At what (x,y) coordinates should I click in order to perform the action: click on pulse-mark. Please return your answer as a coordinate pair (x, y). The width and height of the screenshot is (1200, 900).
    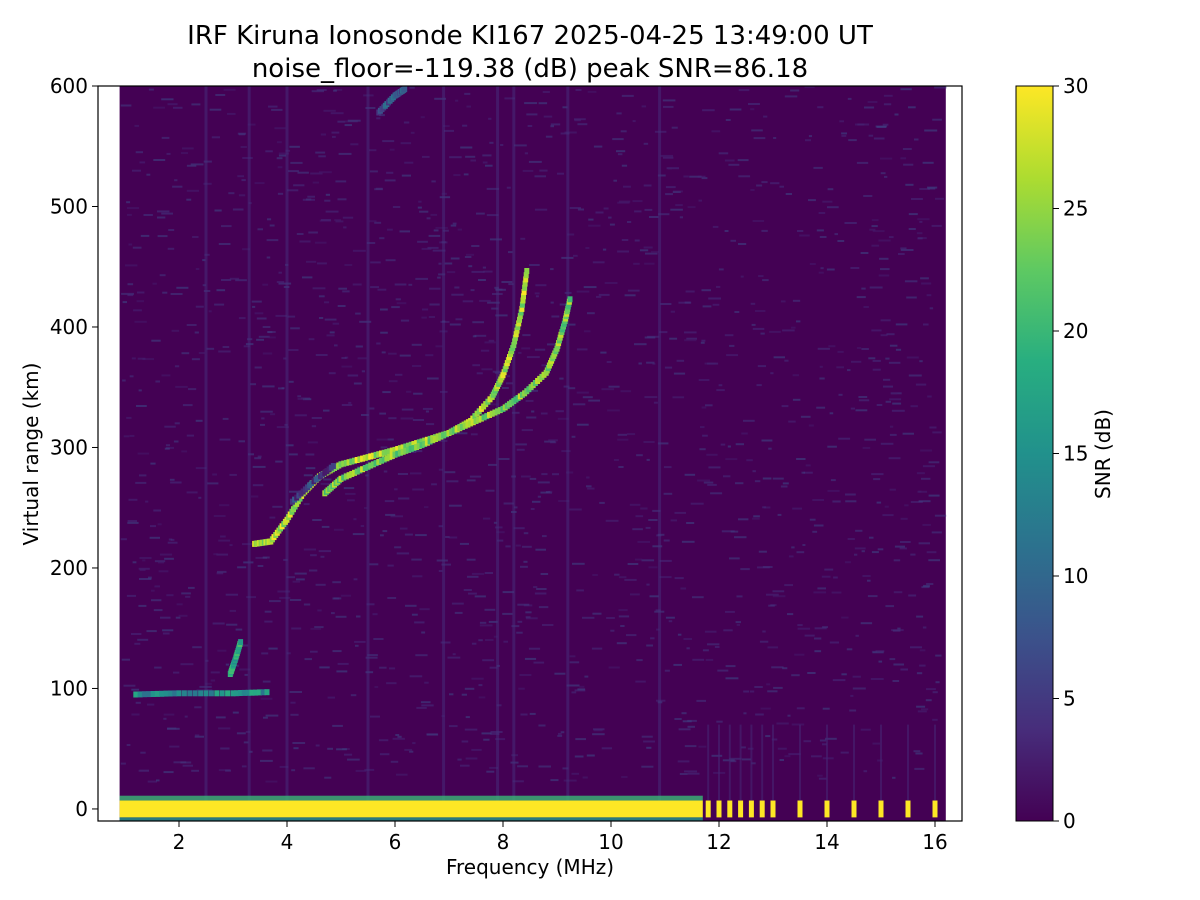
    Looking at the image, I should click on (741, 809).